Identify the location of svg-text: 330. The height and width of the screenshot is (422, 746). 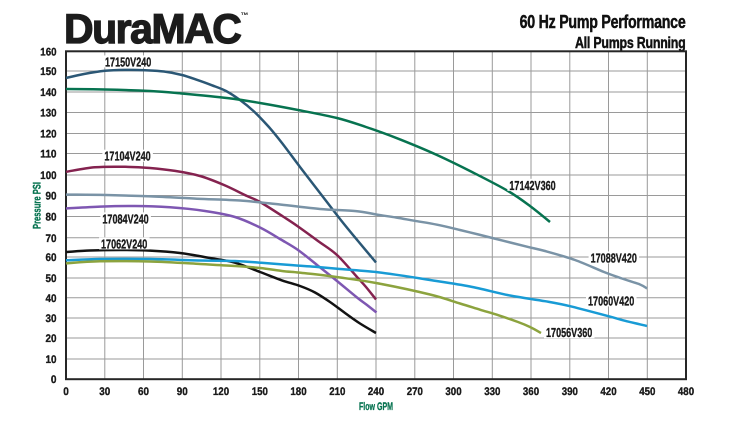
(492, 392).